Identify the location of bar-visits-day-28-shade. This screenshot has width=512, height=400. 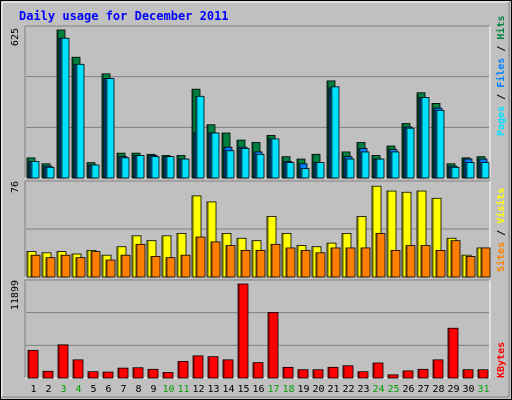
(433, 237).